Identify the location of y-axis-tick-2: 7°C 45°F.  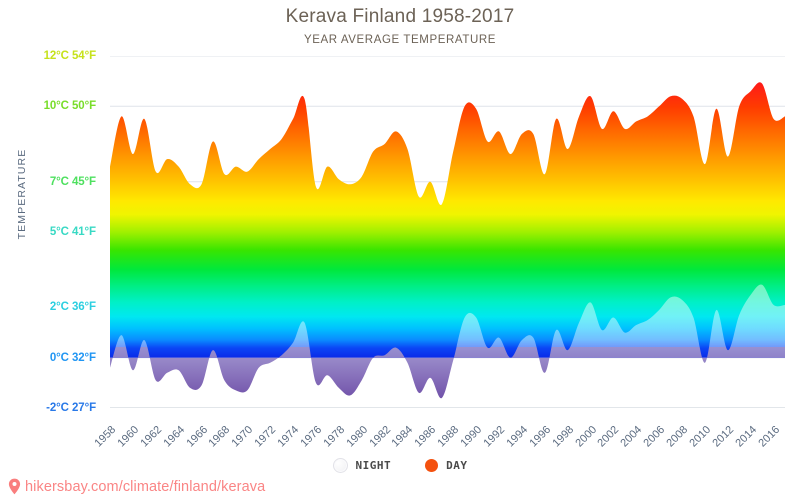
(72, 181).